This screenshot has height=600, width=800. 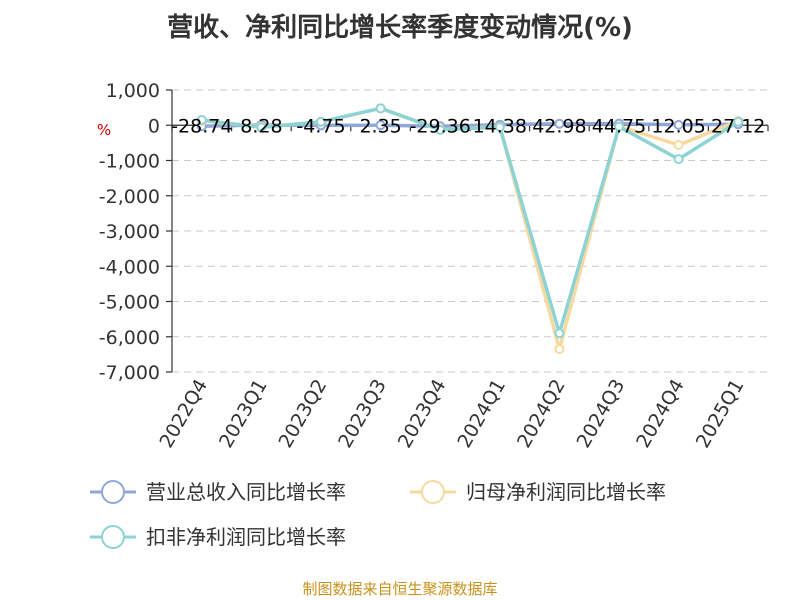 I want to click on y-tick-label: -4,000, so click(x=129, y=267).